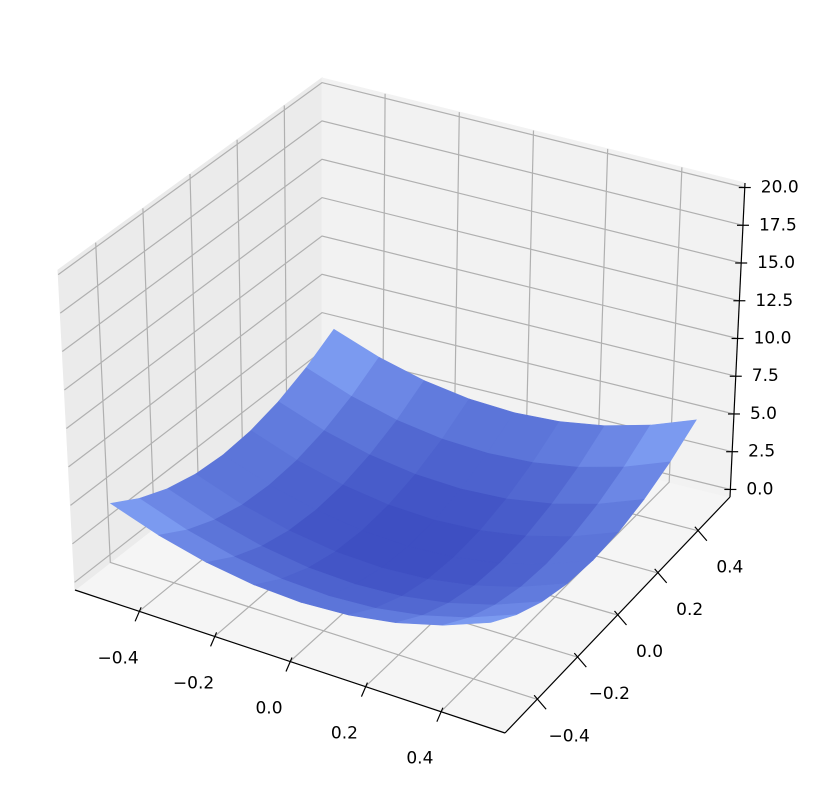  I want to click on z-axis-line, so click(737, 340).